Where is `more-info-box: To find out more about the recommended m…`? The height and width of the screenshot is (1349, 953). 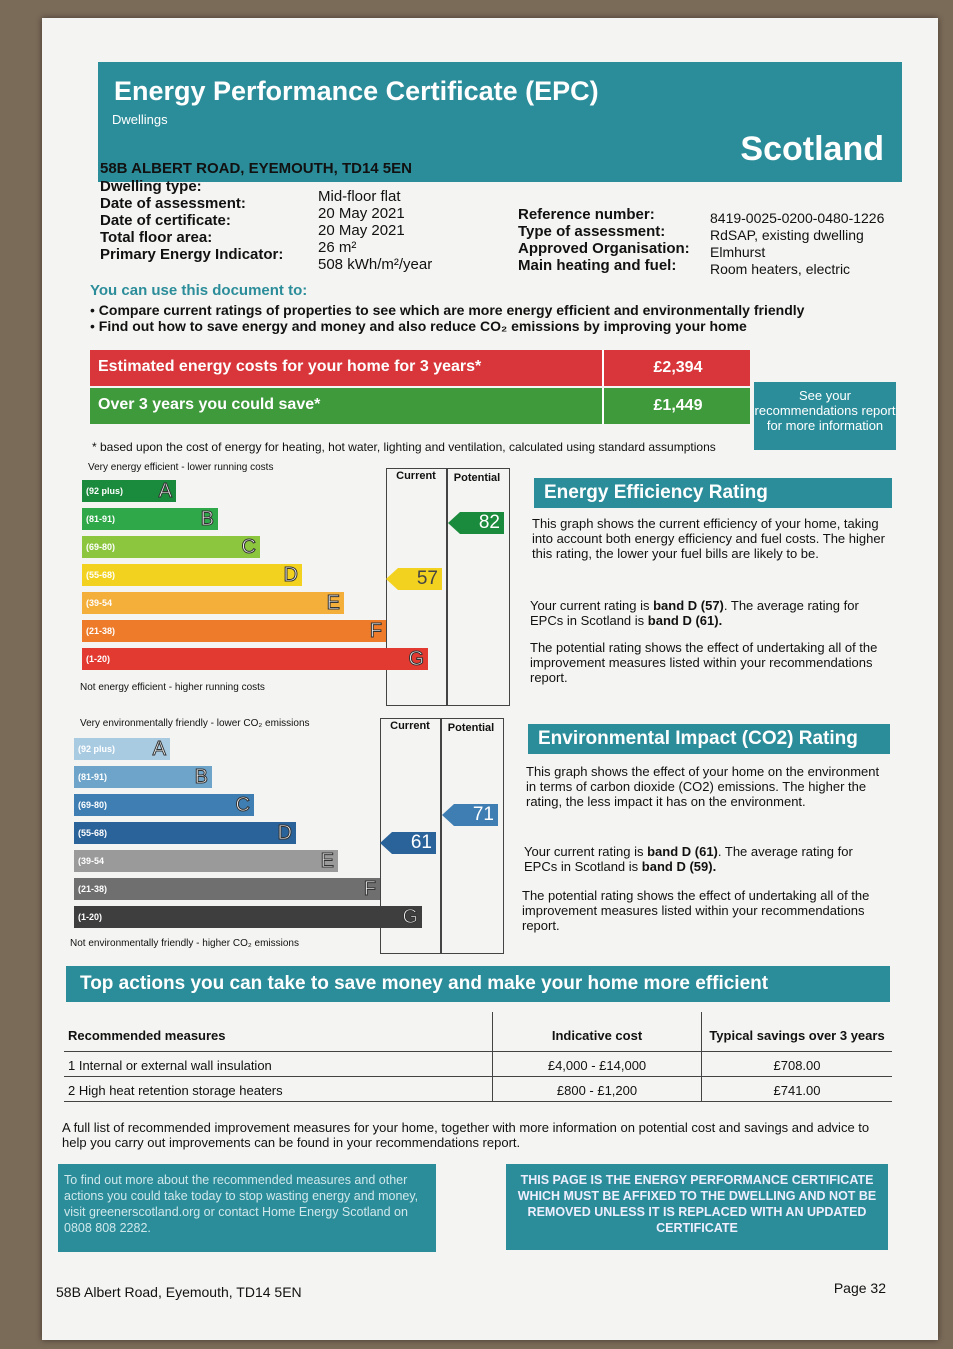 more-info-box: To find out more about the recommended m… is located at coordinates (247, 1208).